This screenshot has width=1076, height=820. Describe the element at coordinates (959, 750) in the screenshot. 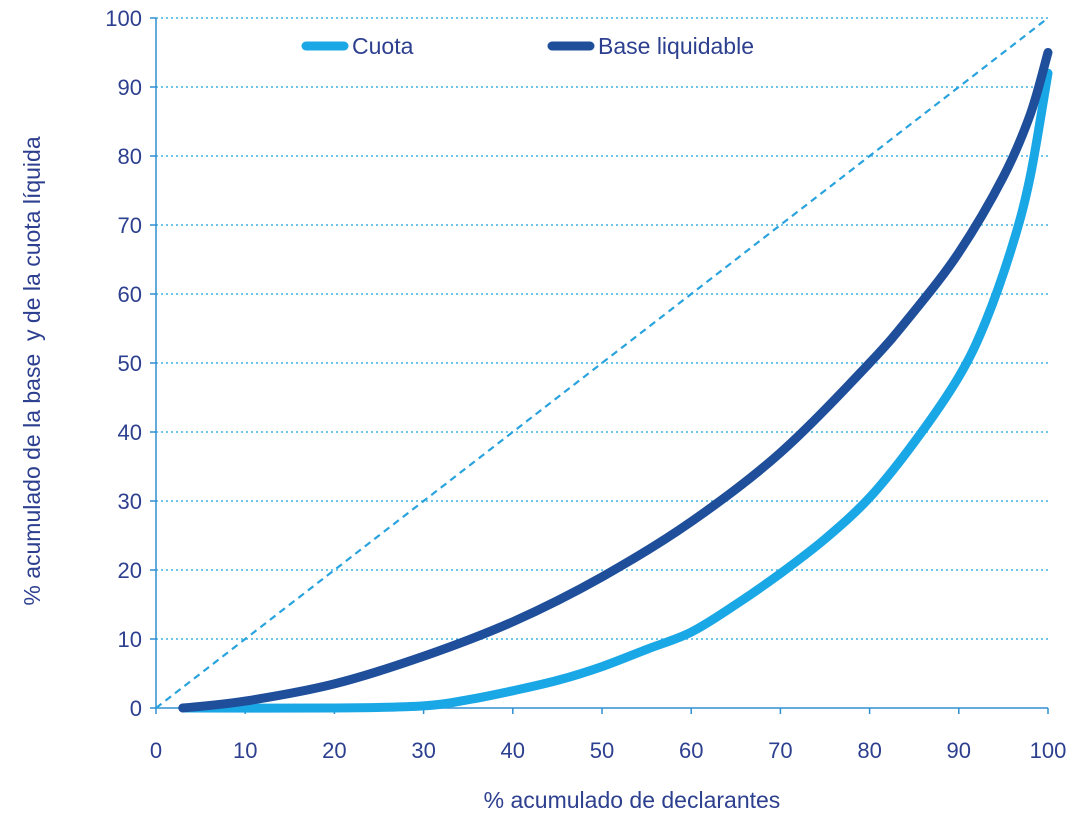

I see `x-tick-label-9: 90` at that location.